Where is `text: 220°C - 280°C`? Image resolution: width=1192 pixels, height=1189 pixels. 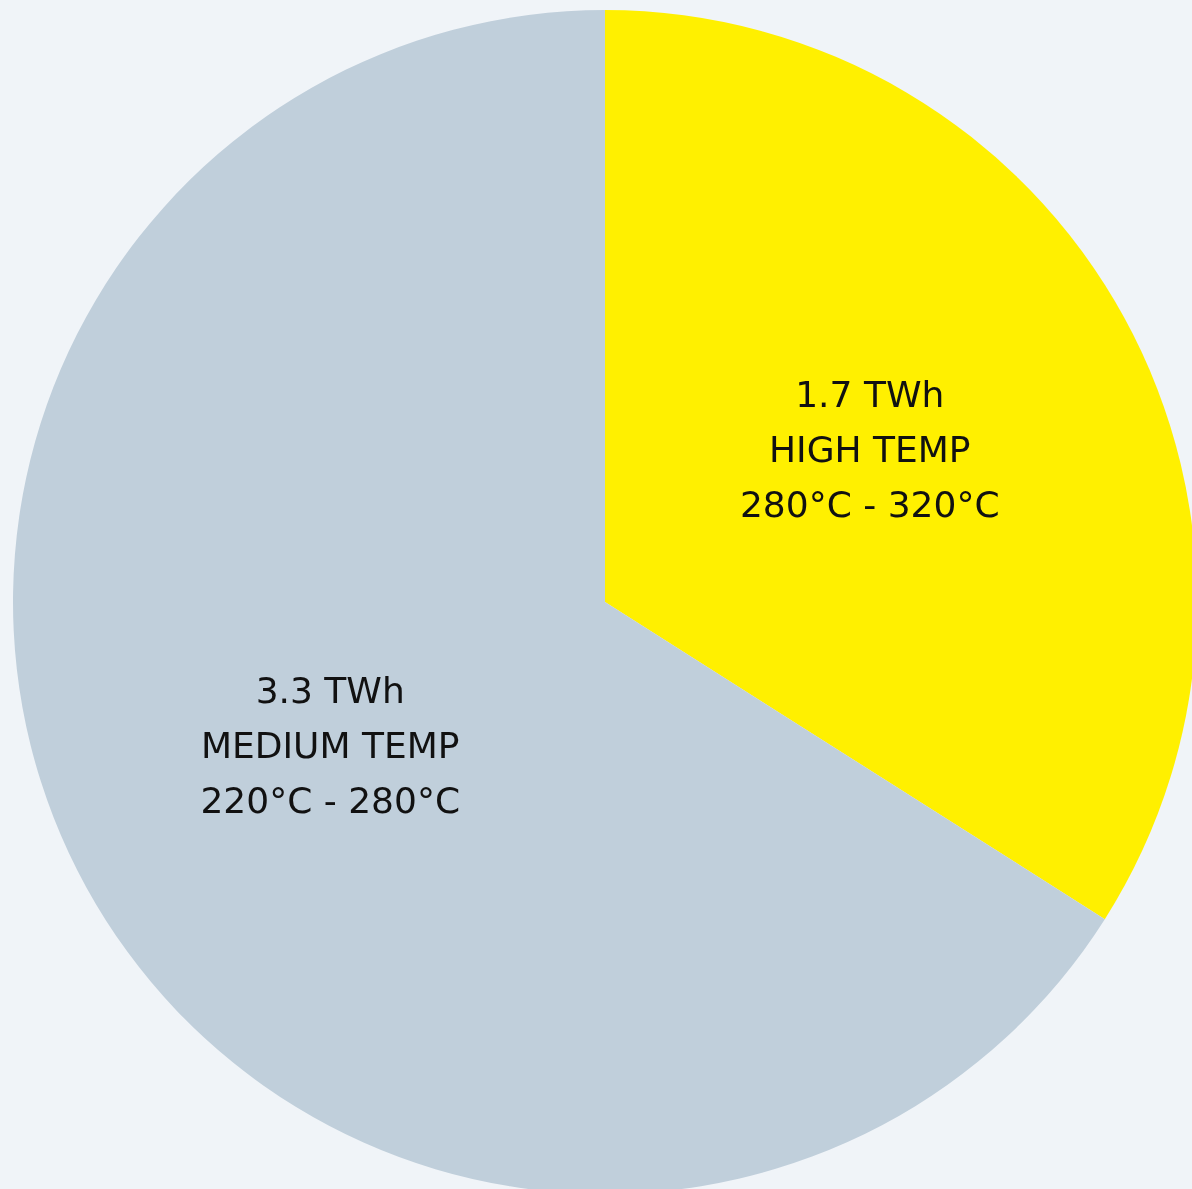 text: 220°C - 280°C is located at coordinates (330, 800).